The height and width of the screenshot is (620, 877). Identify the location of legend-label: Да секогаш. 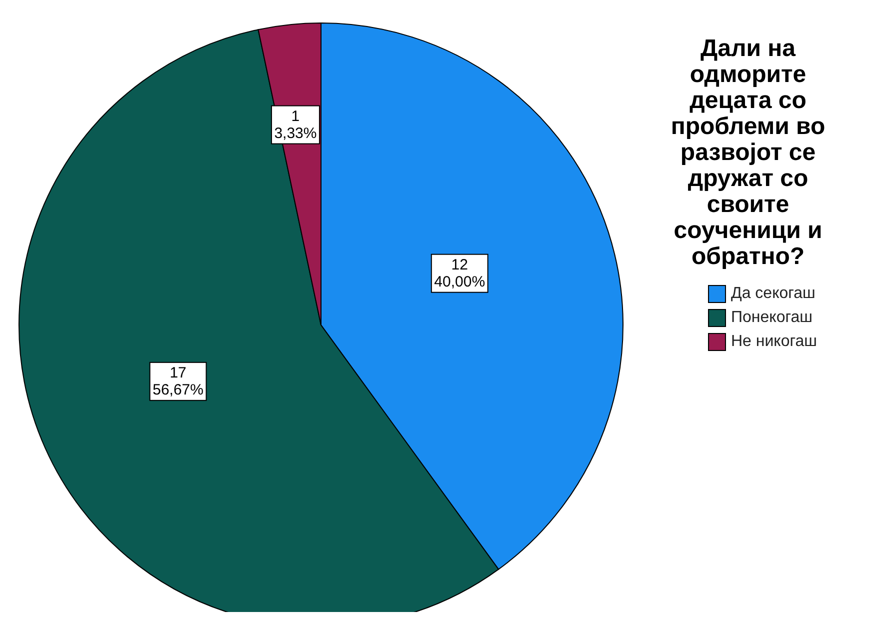
(773, 294).